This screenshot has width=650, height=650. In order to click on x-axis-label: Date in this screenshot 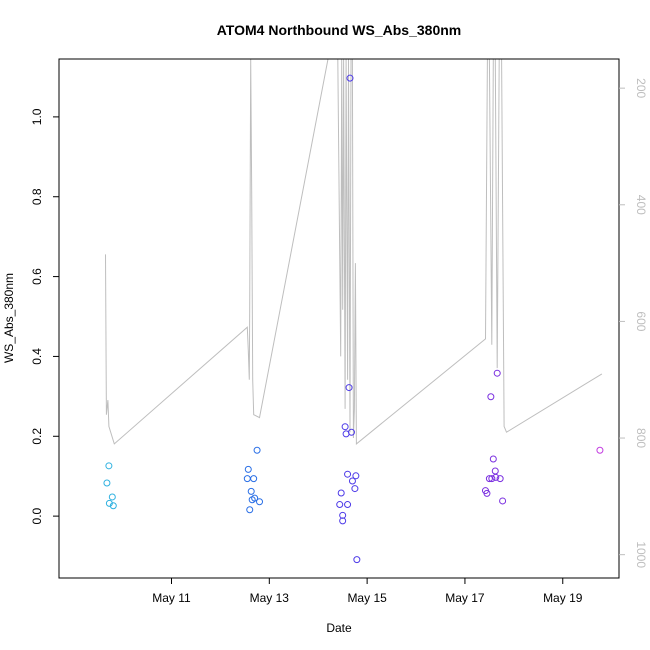, I will do `click(339, 628)`.